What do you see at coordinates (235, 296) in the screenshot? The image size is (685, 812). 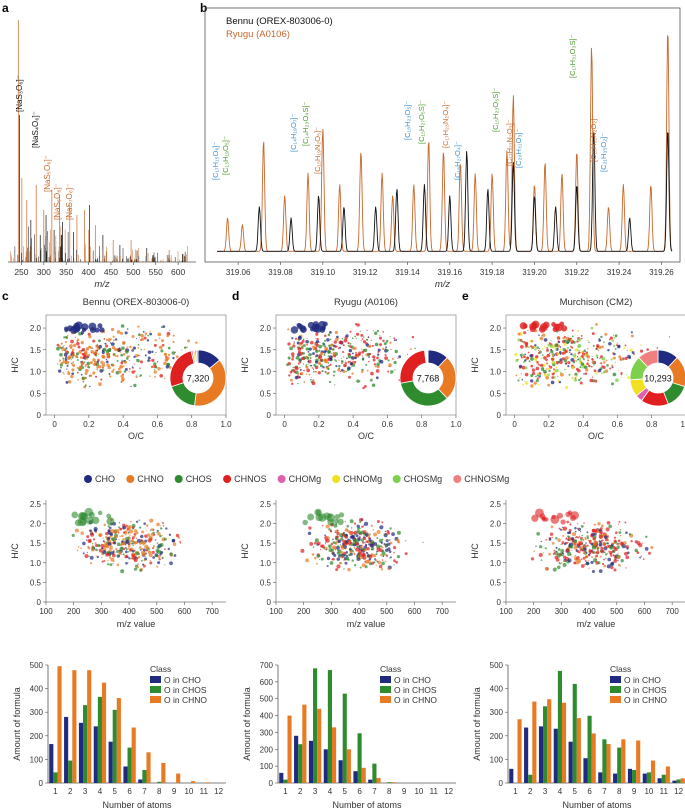 I see `panel-letter-d: d` at bounding box center [235, 296].